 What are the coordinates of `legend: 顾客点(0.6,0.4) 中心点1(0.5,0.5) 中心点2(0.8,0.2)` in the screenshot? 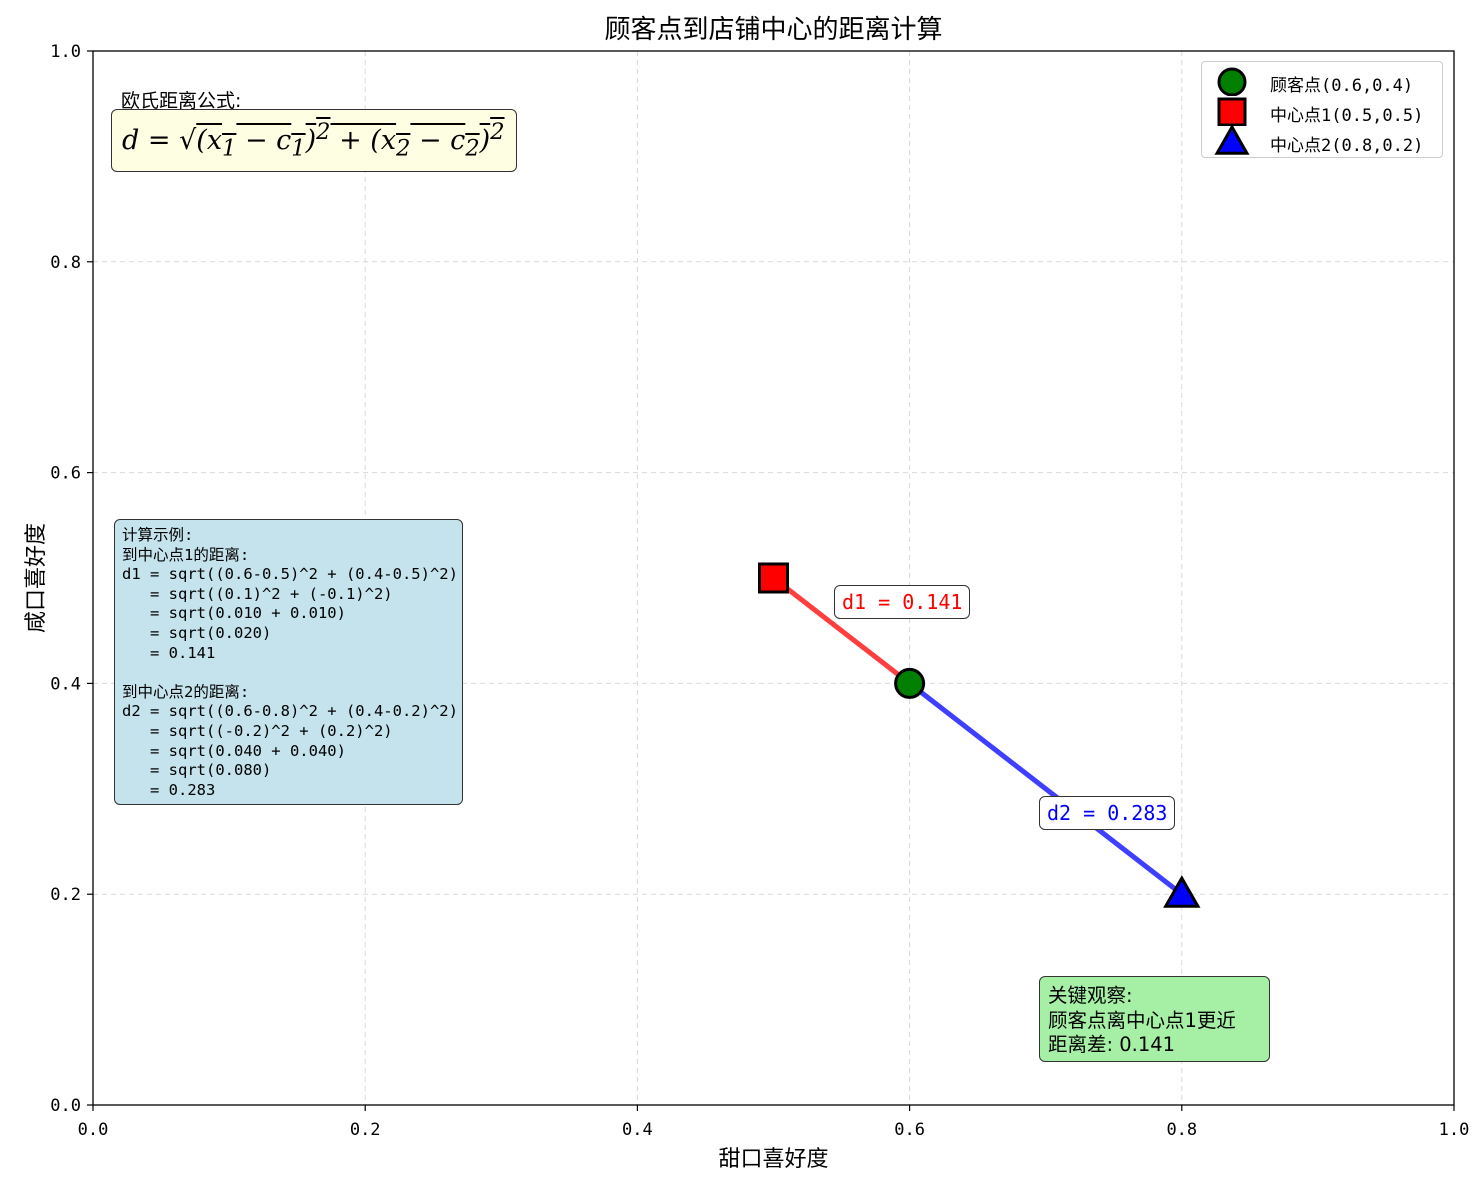 It's located at (1322, 109).